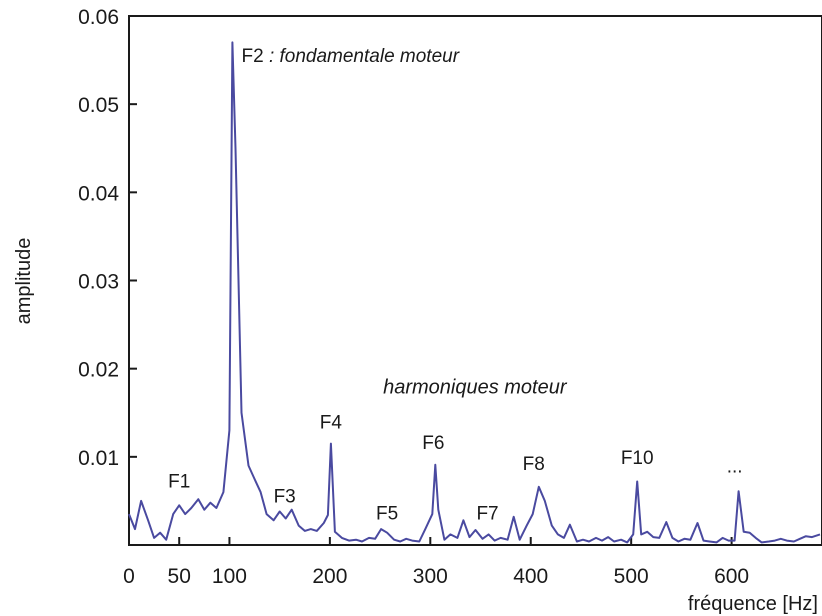  What do you see at coordinates (731, 576) in the screenshot?
I see `x-tick-label: 600` at bounding box center [731, 576].